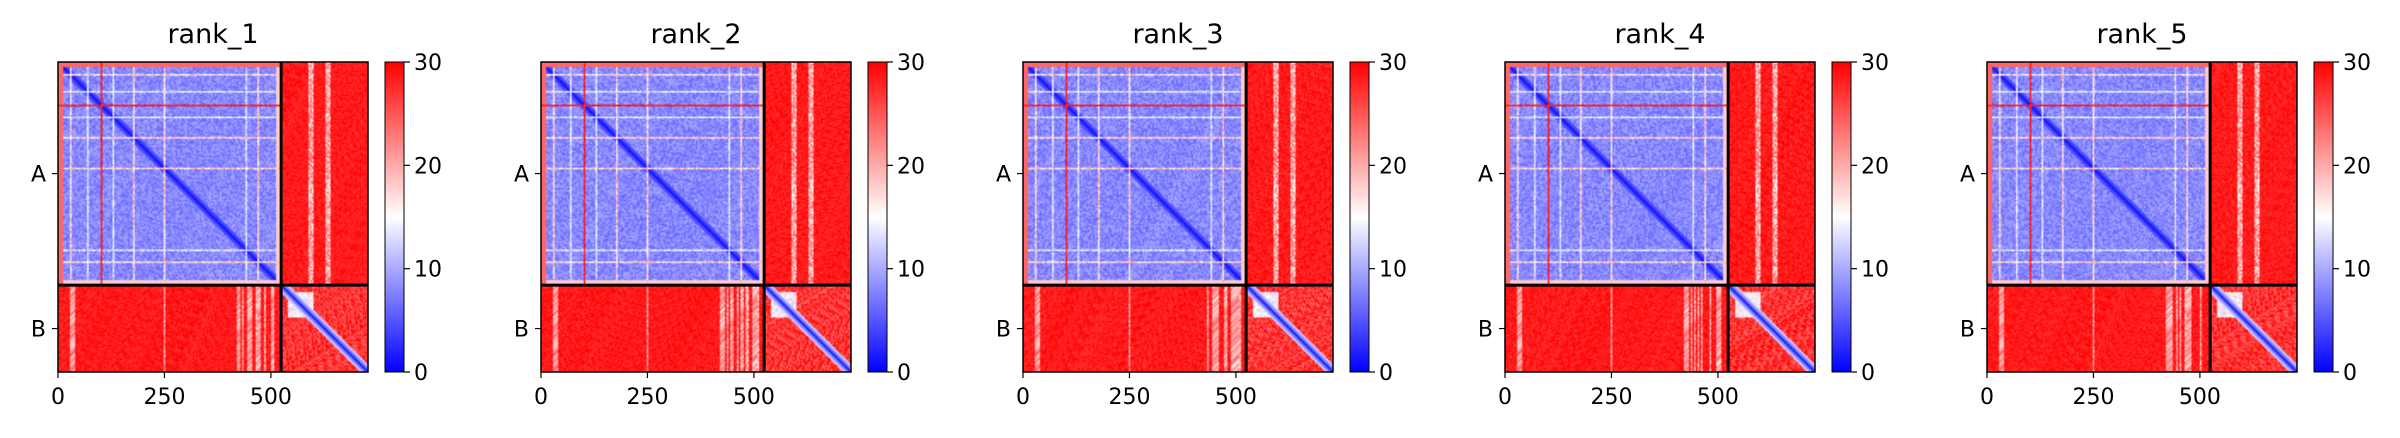 The height and width of the screenshot is (438, 2400). I want to click on panel-title: rank_2, so click(695, 34).